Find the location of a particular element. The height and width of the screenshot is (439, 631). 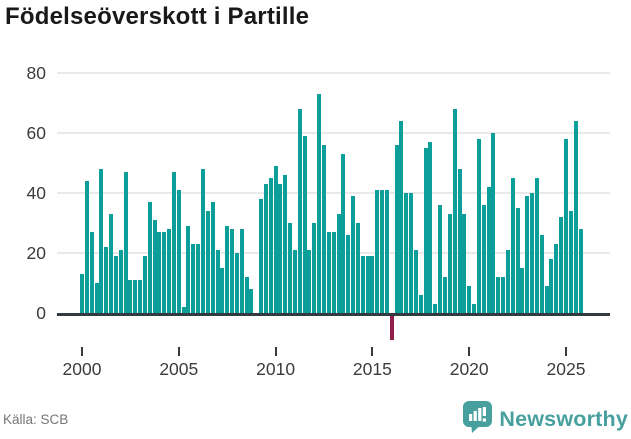

bar-2003-Q4 is located at coordinates (154, 266).